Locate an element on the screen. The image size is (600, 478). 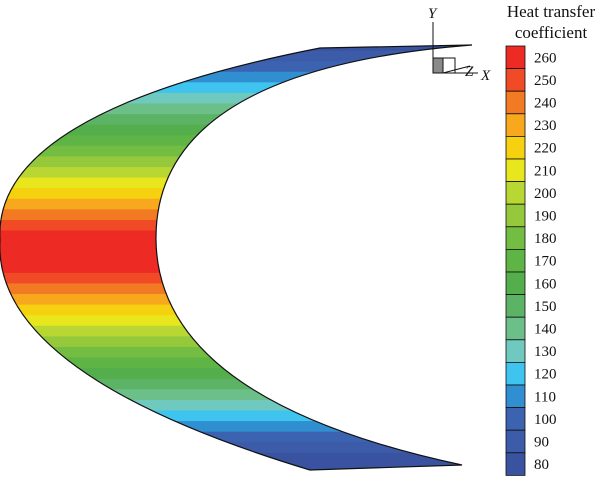
legend-swatches is located at coordinates (515, 260).